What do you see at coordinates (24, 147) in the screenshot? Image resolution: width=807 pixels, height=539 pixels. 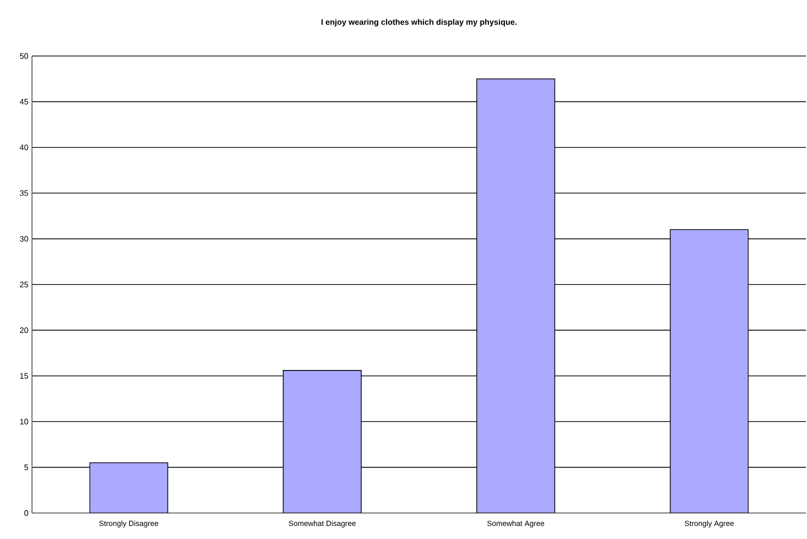 I see `y-tick-label: 40` at bounding box center [24, 147].